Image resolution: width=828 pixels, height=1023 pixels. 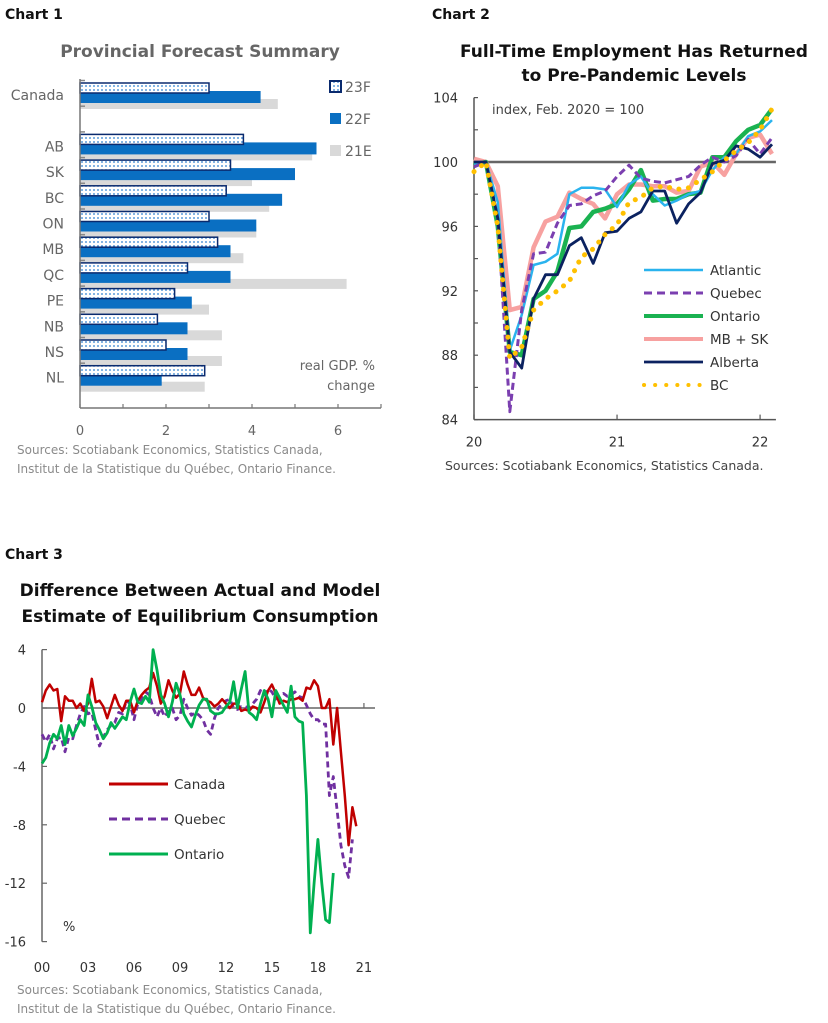 I want to click on category-label-canada: Canada, so click(x=37, y=96).